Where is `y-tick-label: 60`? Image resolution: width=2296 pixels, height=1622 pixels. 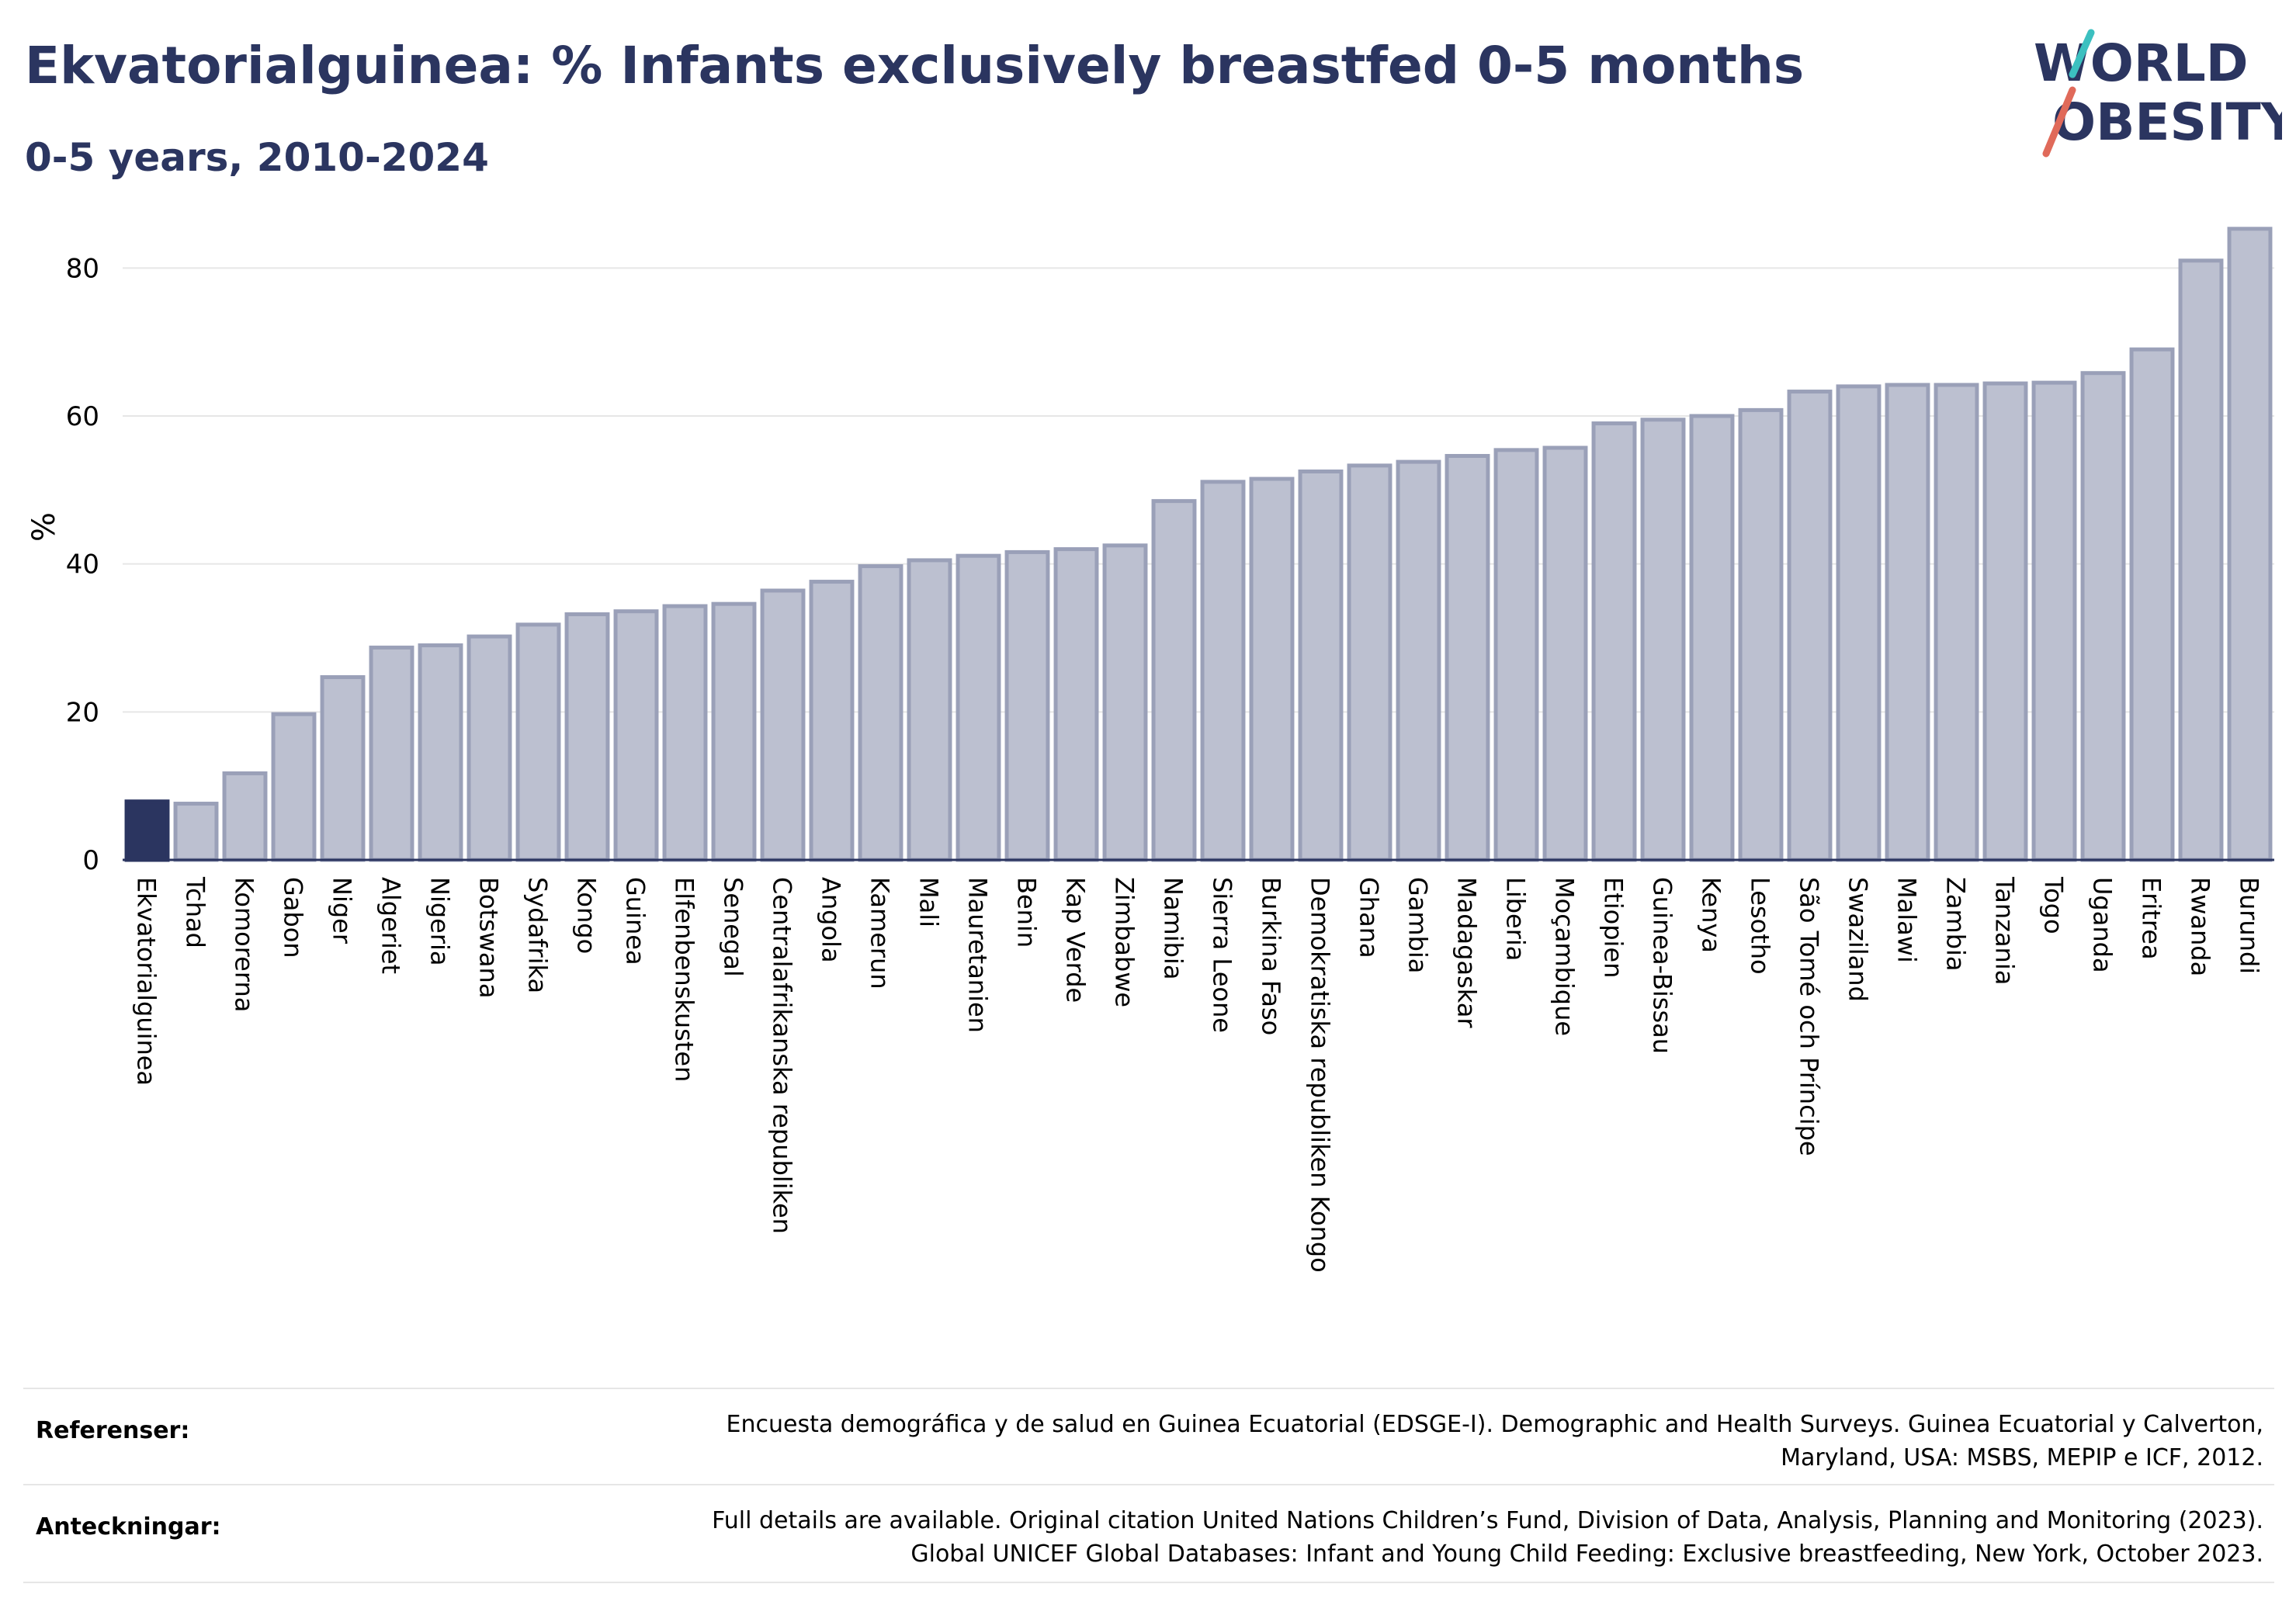
y-tick-label: 60 is located at coordinates (82, 416).